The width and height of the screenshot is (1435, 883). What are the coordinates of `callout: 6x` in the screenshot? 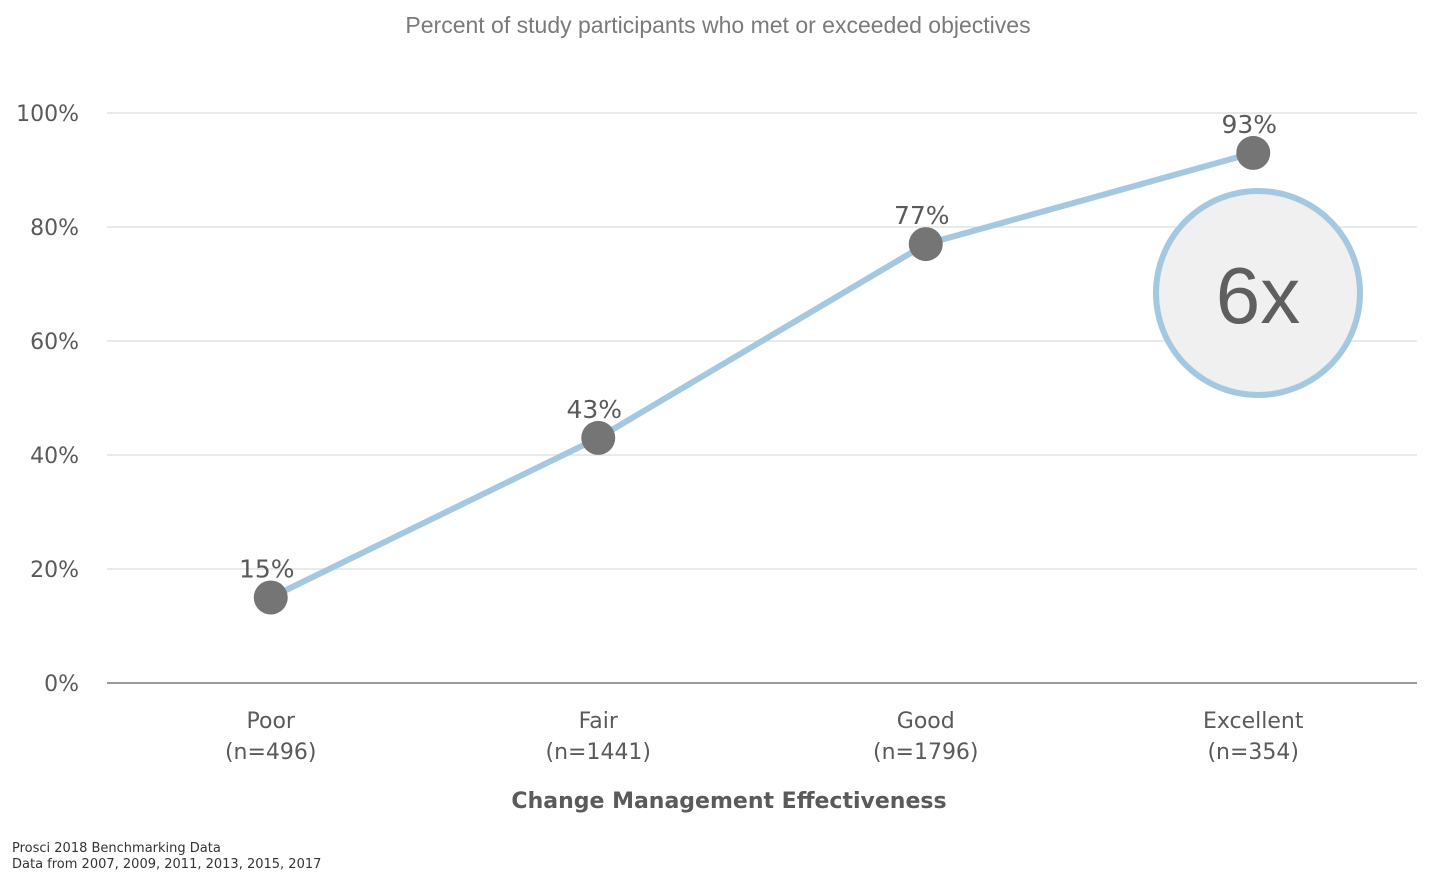 It's located at (1258, 293).